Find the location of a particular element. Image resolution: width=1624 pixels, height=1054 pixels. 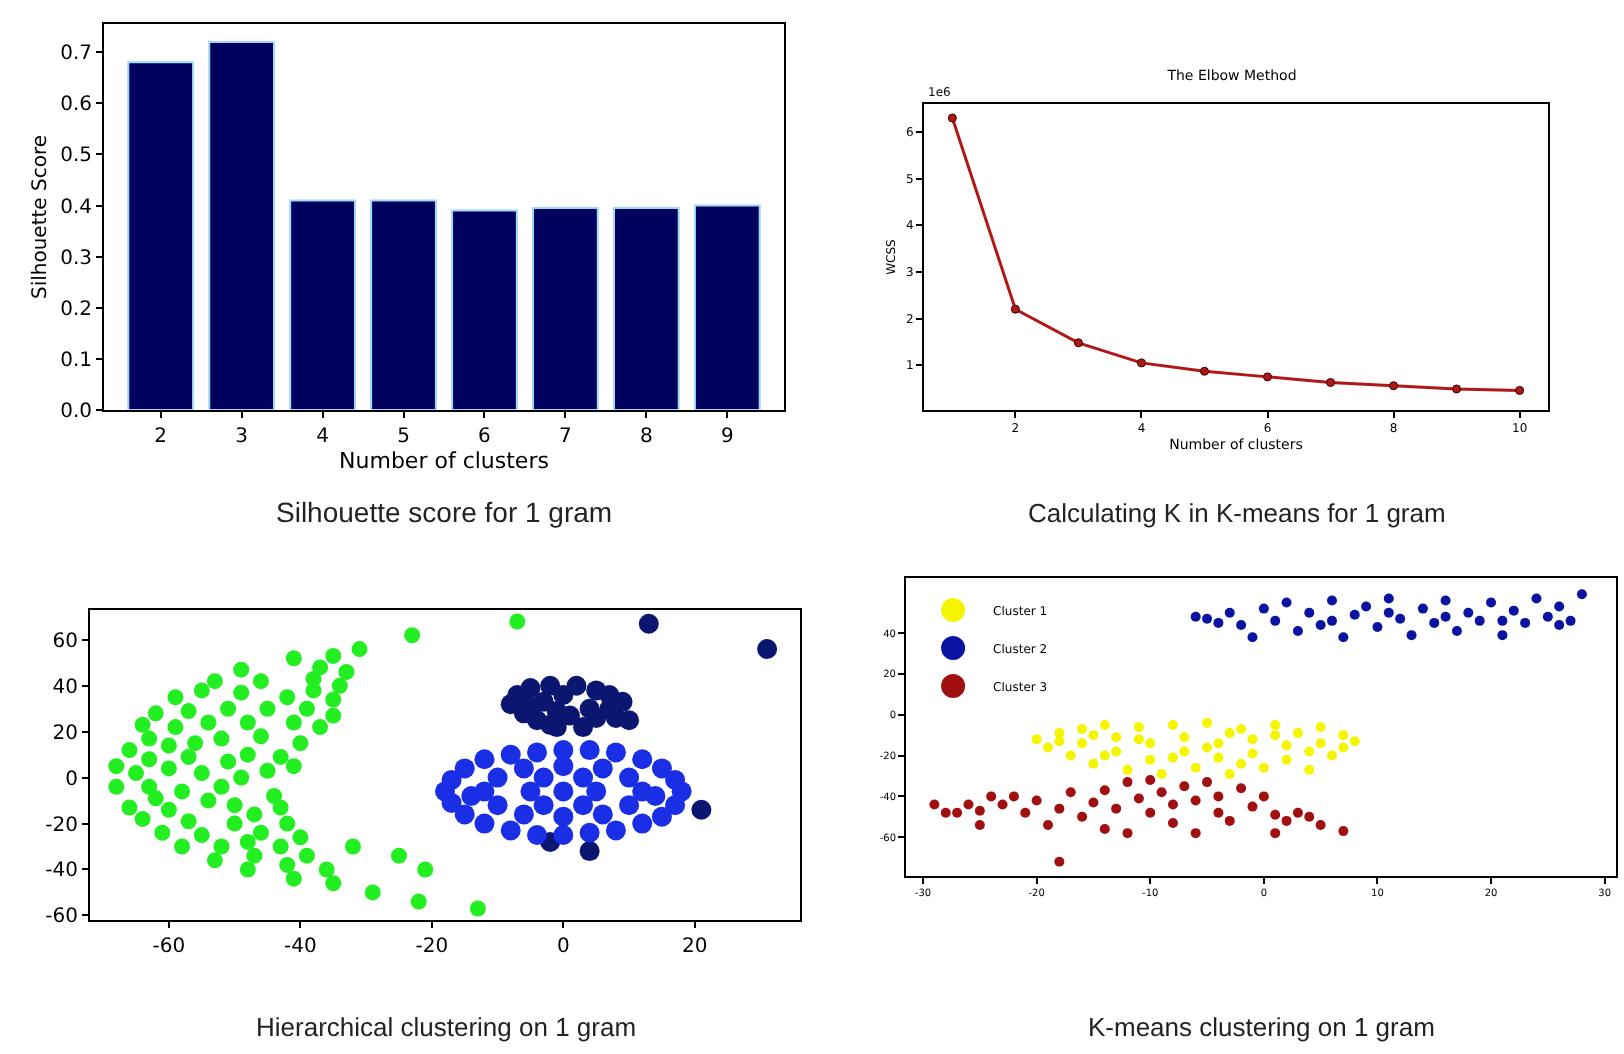

y-tick-label: 0.6 is located at coordinates (76, 105).